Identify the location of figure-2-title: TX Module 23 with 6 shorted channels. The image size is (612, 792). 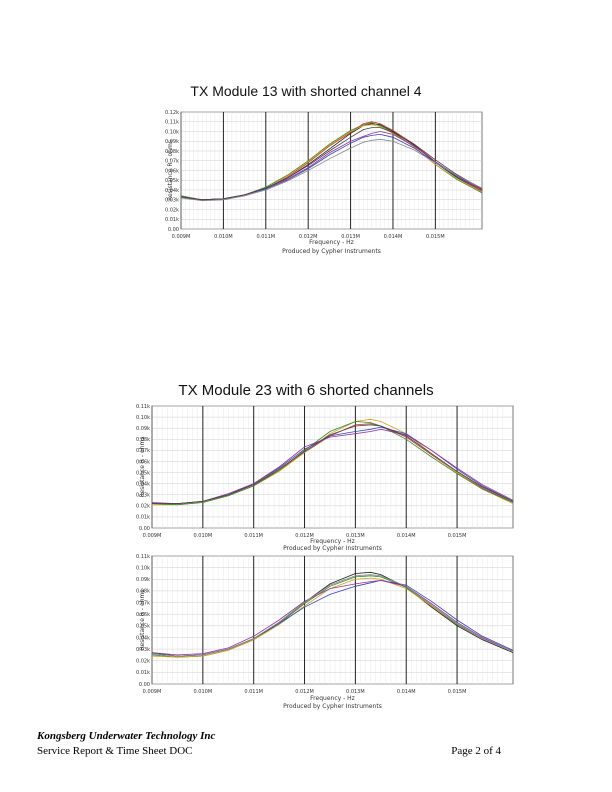
(306, 390).